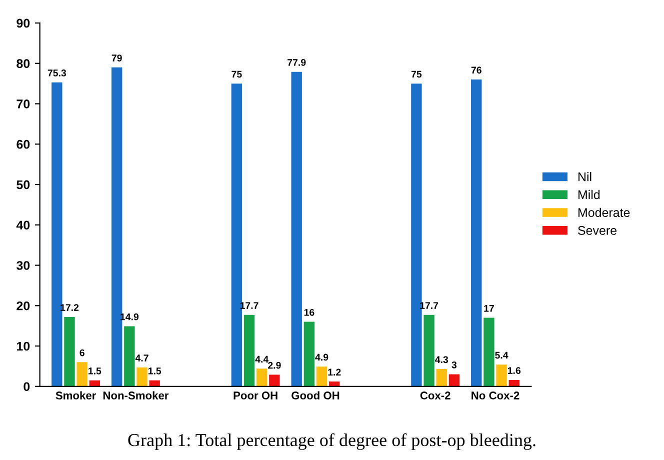 The height and width of the screenshot is (460, 664). I want to click on y-tick-label: 20, so click(23, 305).